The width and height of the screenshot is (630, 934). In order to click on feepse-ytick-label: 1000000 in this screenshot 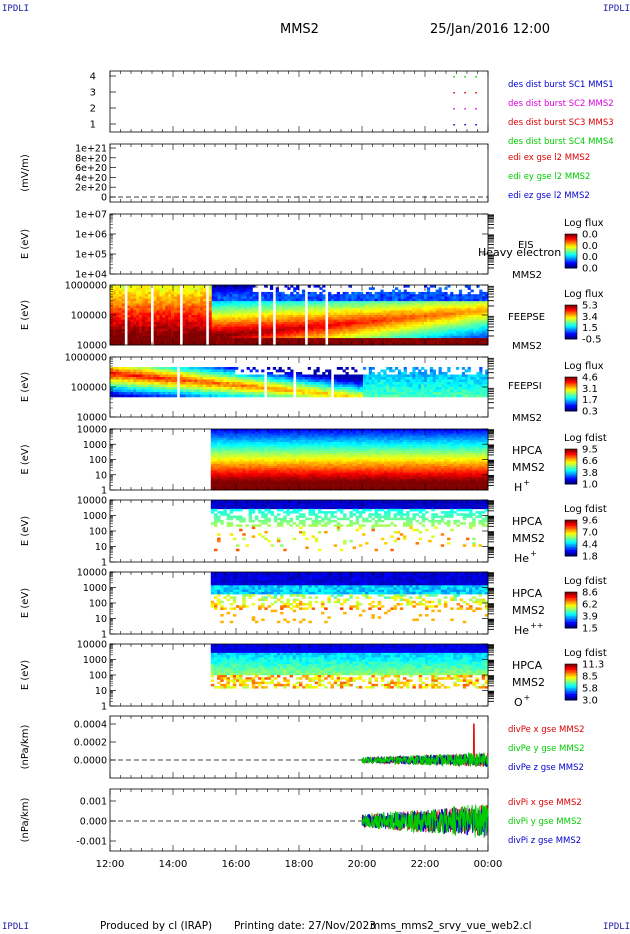, I will do `click(86, 286)`.